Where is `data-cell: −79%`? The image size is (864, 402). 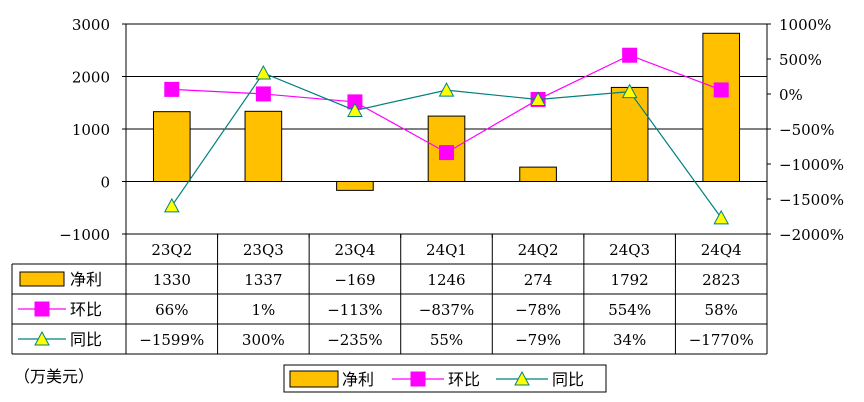 data-cell: −79% is located at coordinates (538, 340).